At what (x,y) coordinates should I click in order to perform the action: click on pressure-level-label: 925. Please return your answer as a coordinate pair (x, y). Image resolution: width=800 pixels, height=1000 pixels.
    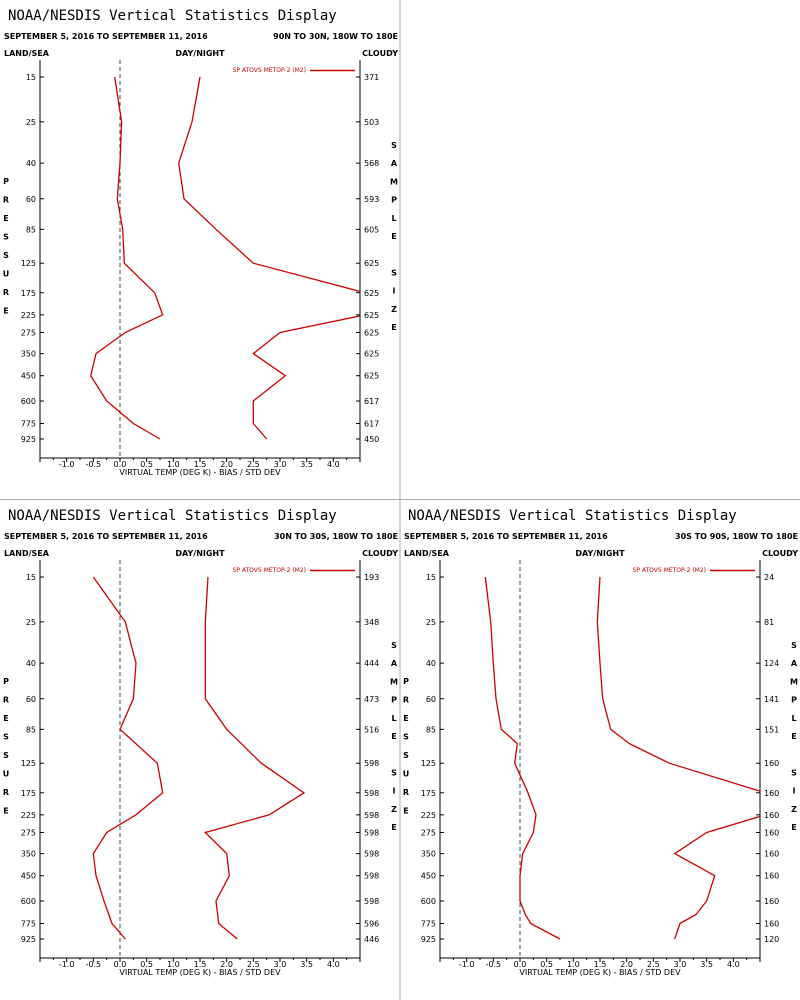
    Looking at the image, I should click on (28, 439).